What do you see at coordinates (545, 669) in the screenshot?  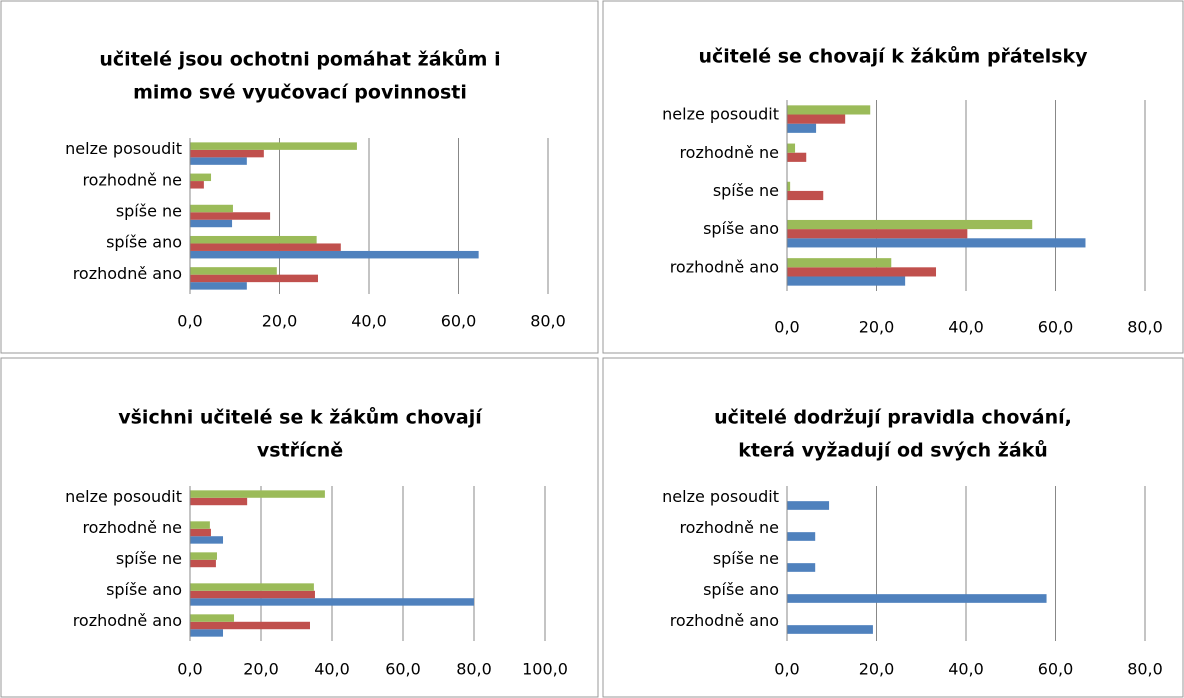 I see `x-tick-label: 100,0` at bounding box center [545, 669].